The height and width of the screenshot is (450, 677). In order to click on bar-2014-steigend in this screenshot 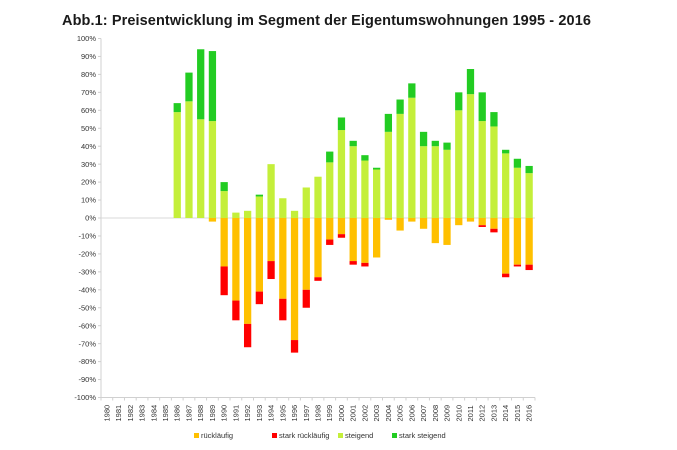, I will do `click(506, 185)`.